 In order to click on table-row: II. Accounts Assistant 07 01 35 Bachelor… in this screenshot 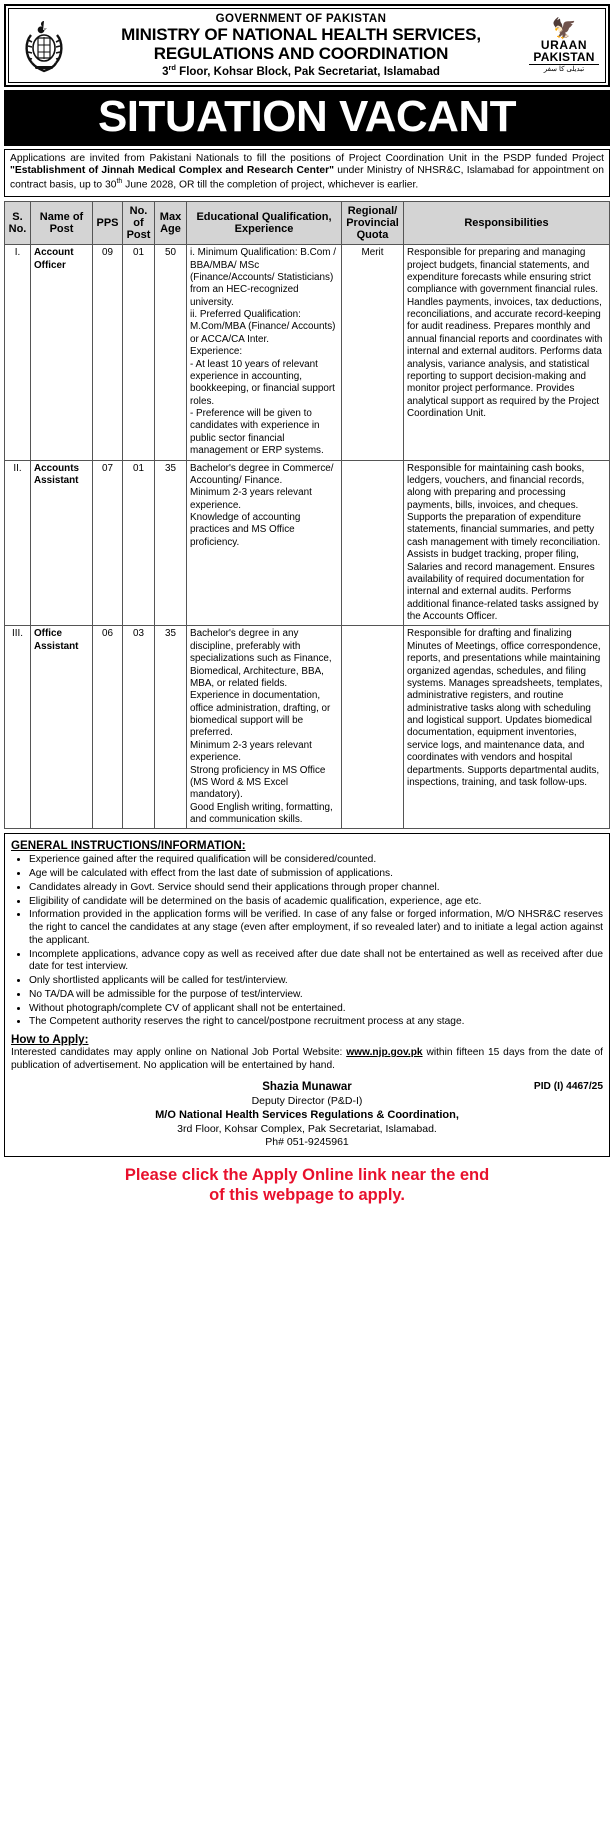, I will do `click(307, 543)`.